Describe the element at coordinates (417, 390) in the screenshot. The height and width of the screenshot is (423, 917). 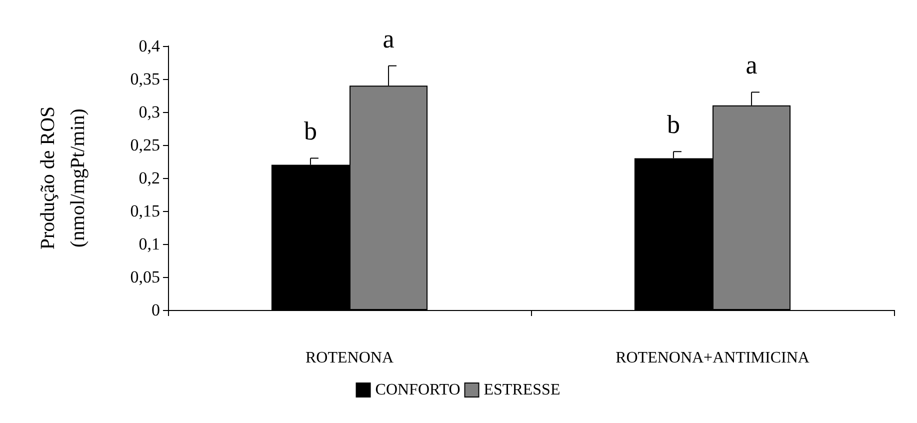
I see `legend-label: CONFORTO` at that location.